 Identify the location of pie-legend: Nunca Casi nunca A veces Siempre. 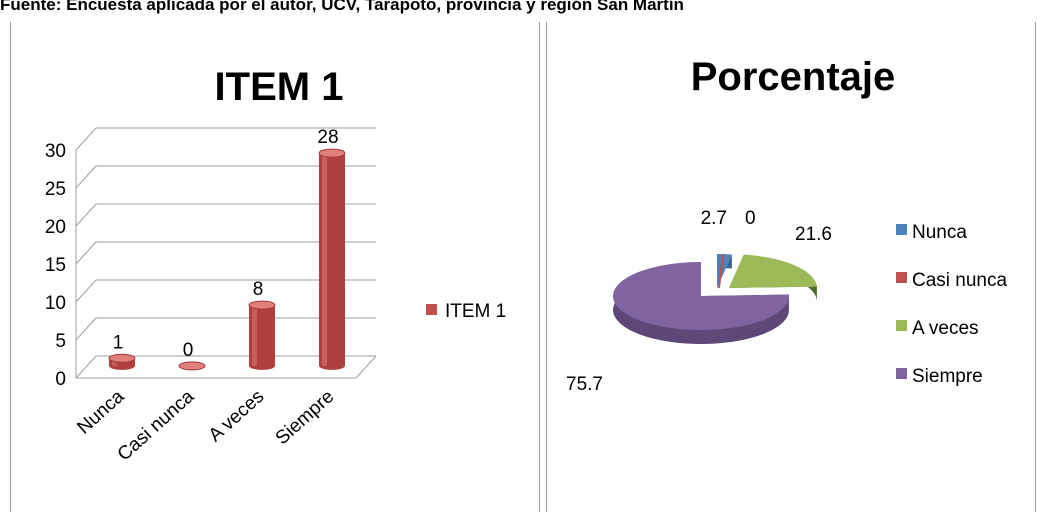
(951, 304).